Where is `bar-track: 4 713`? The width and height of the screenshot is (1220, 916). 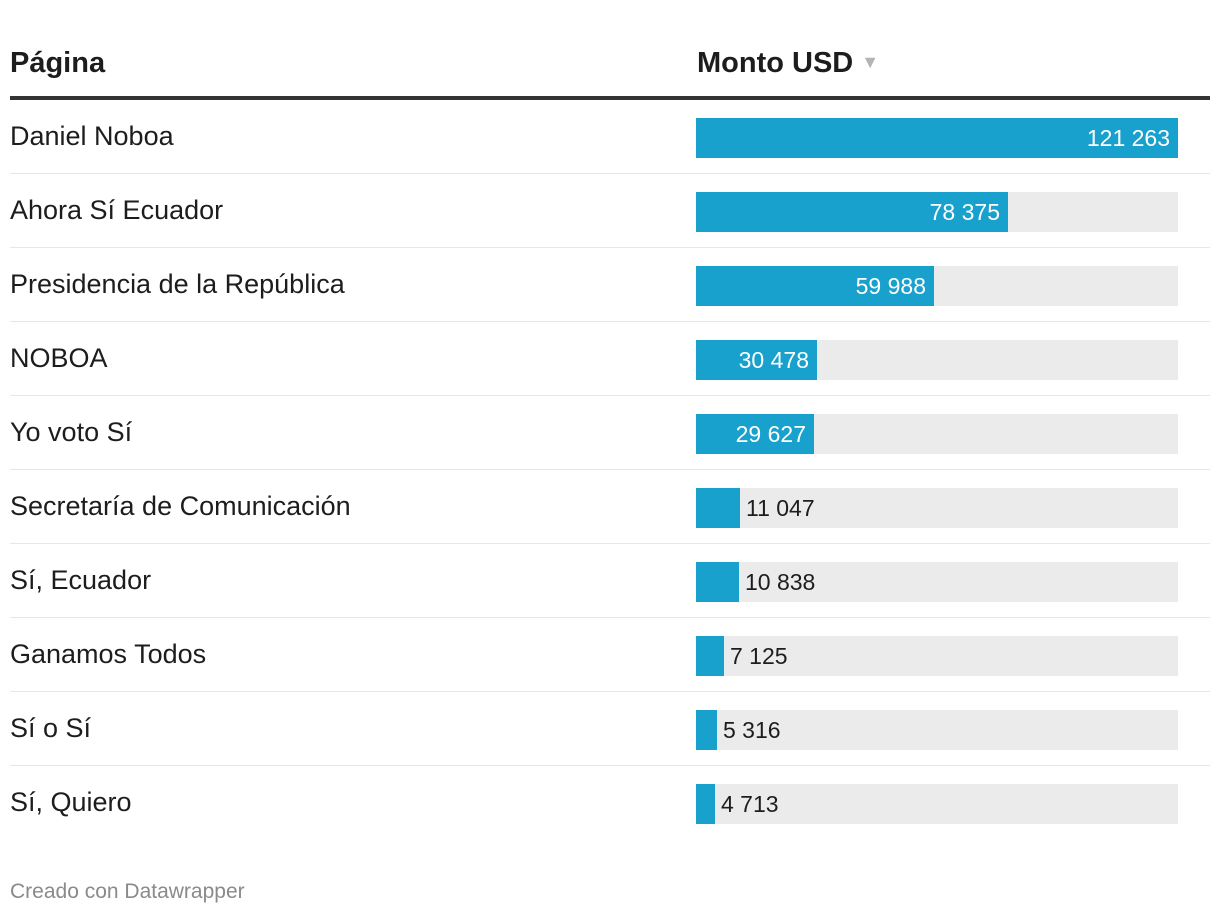
bar-track: 4 713 is located at coordinates (937, 804).